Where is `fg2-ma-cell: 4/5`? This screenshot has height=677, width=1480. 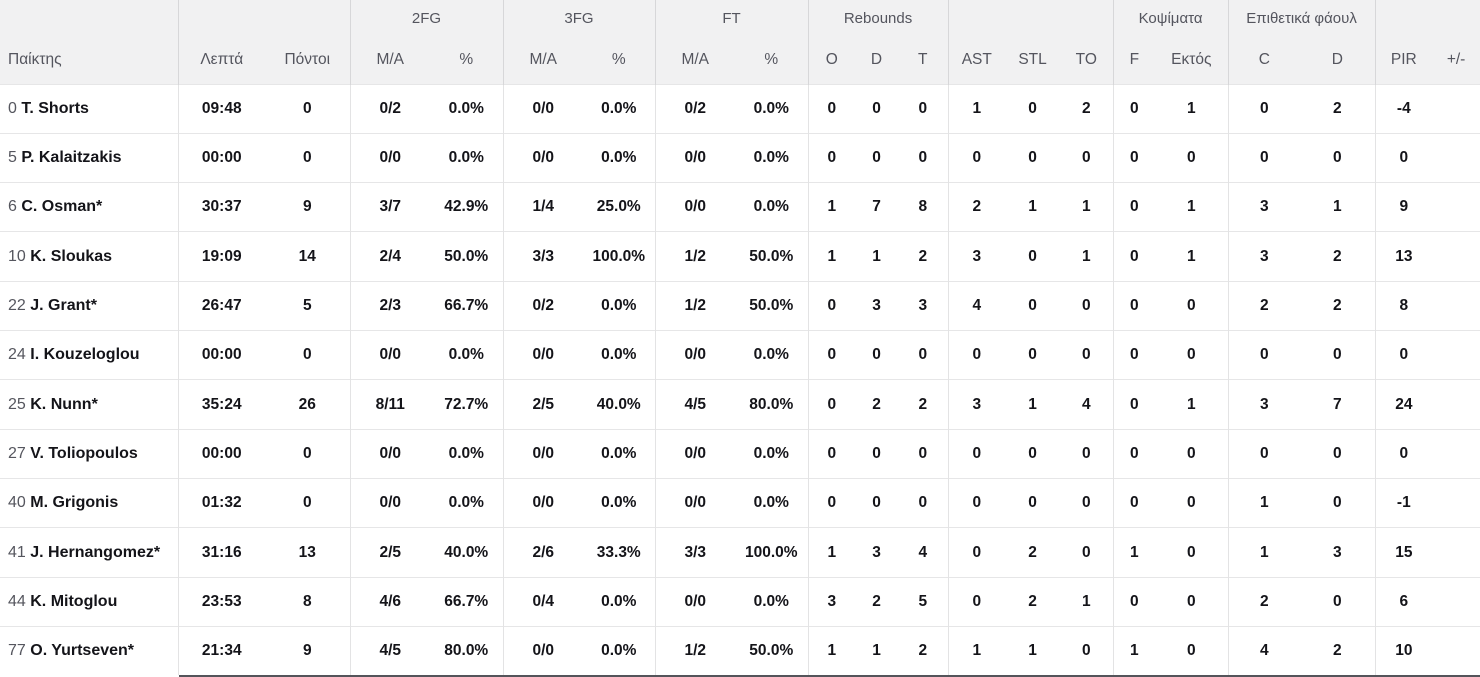 fg2-ma-cell: 4/5 is located at coordinates (389, 651).